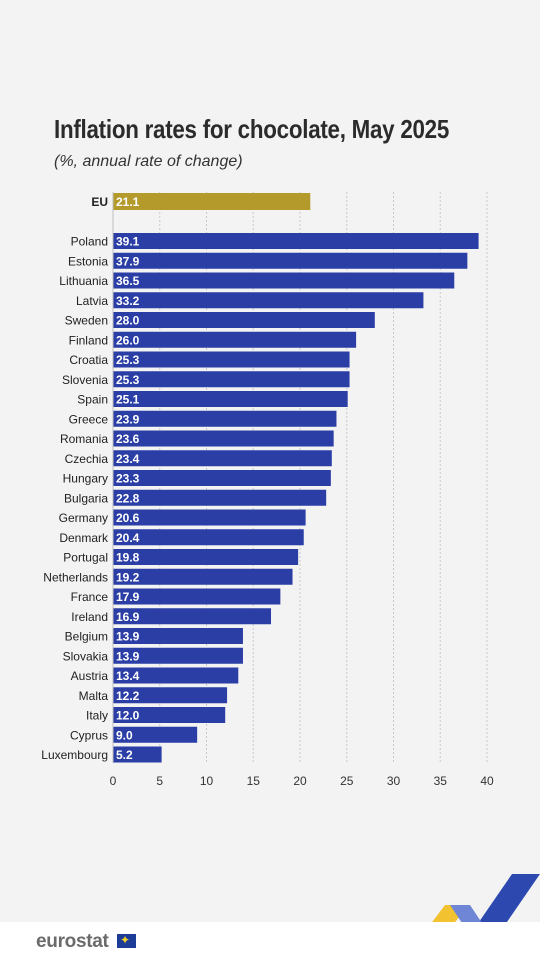  Describe the element at coordinates (128, 281) in the screenshot. I see `data-label: 36.5` at that location.